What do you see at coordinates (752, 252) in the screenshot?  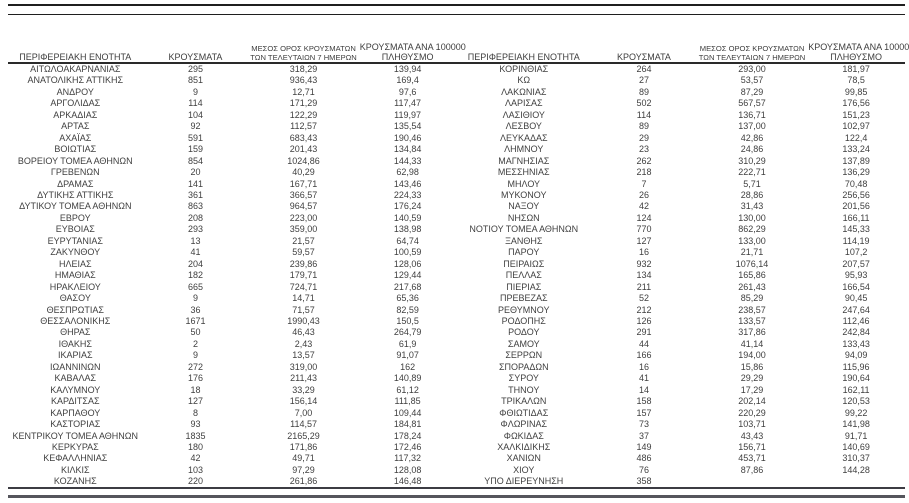 I see `avg7-cell: 21,71` at bounding box center [752, 252].